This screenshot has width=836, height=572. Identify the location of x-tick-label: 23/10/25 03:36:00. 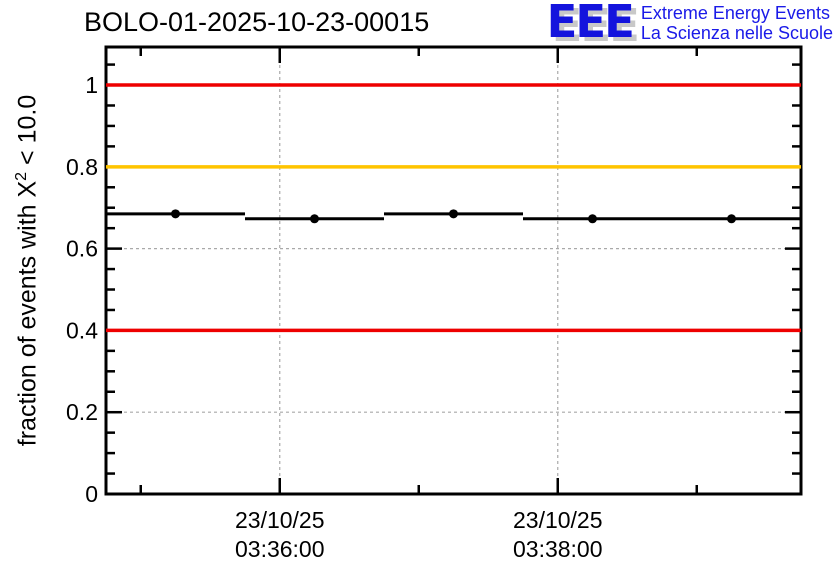
(280, 534).